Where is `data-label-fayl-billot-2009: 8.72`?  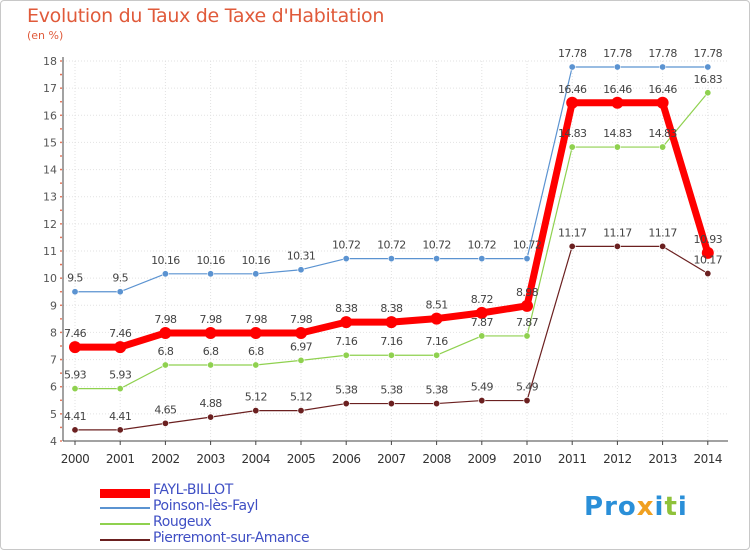 data-label-fayl-billot-2009: 8.72 is located at coordinates (482, 299).